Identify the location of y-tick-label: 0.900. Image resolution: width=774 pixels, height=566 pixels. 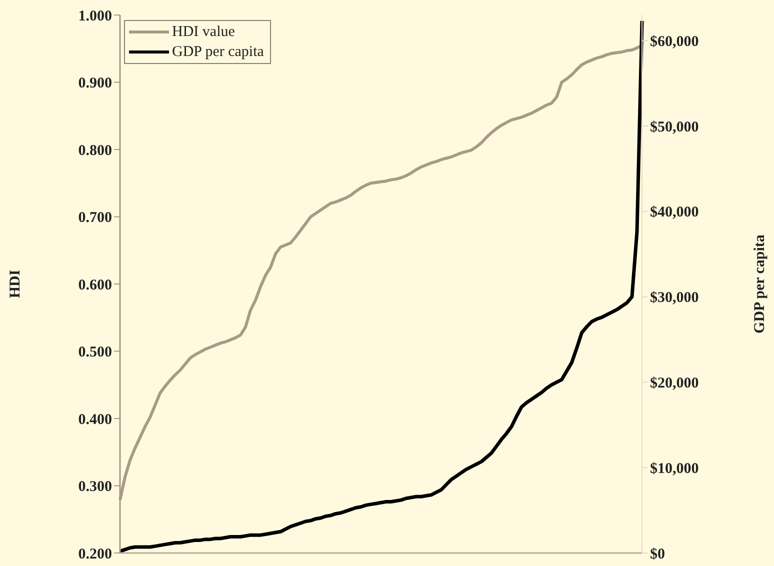
(95, 84).